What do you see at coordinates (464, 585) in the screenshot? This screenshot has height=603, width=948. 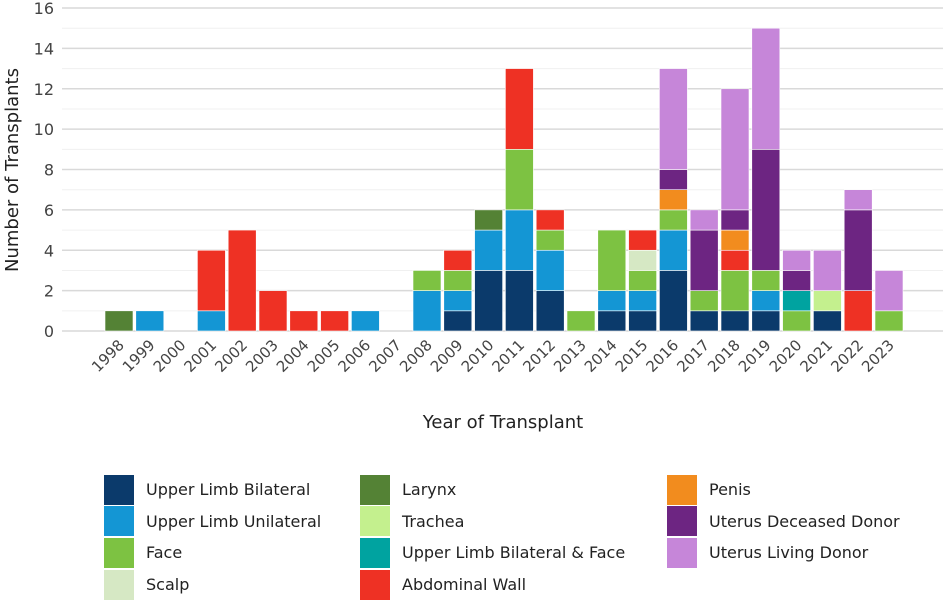 I see `legend-label: Abdominal Wall` at bounding box center [464, 585].